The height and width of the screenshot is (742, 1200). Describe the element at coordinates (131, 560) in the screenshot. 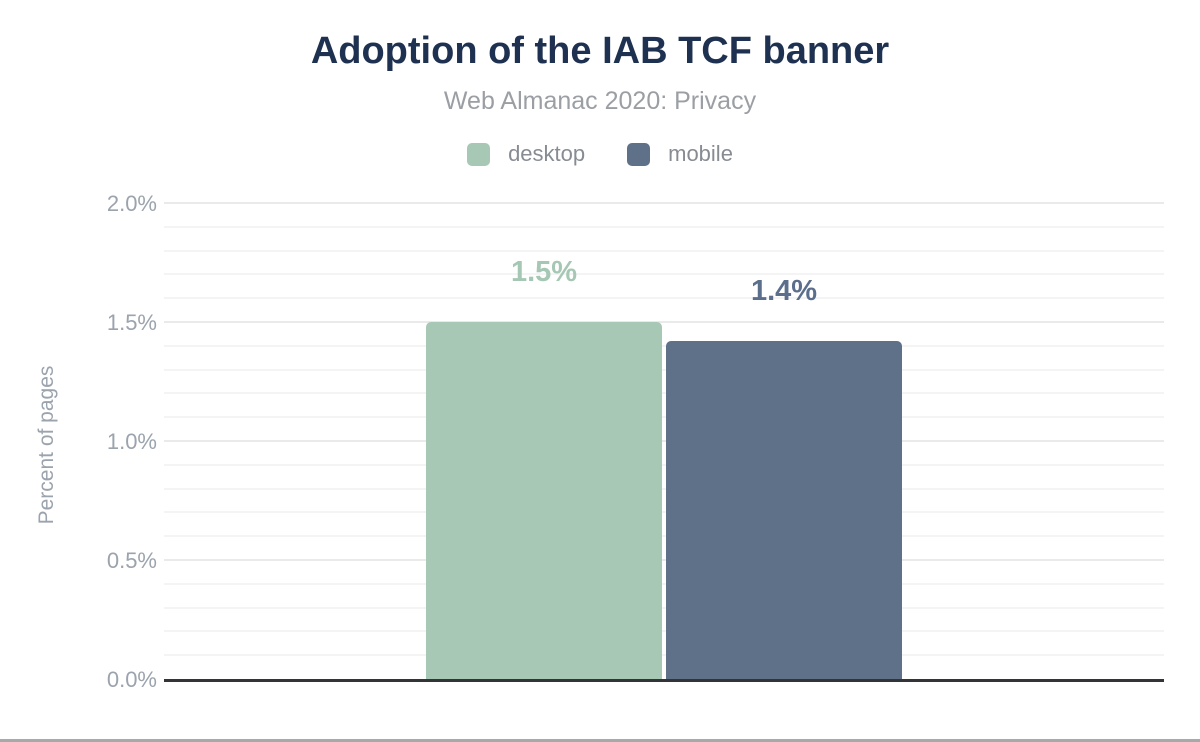

I see `y-tick-label: 0.5%` at that location.